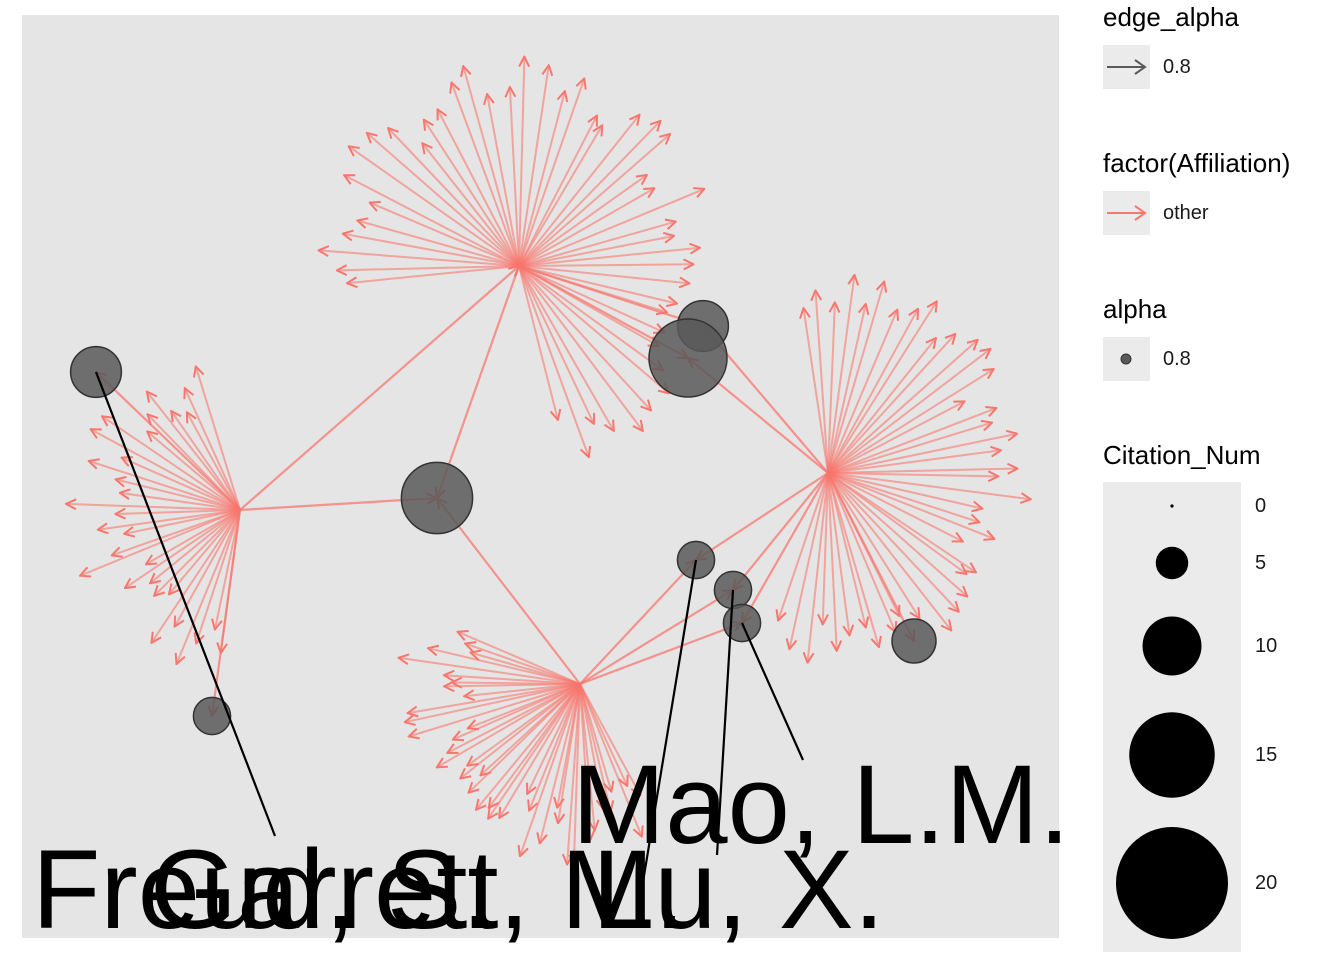  What do you see at coordinates (1261, 563) in the screenshot?
I see `legend-label-citation-5: 5` at bounding box center [1261, 563].